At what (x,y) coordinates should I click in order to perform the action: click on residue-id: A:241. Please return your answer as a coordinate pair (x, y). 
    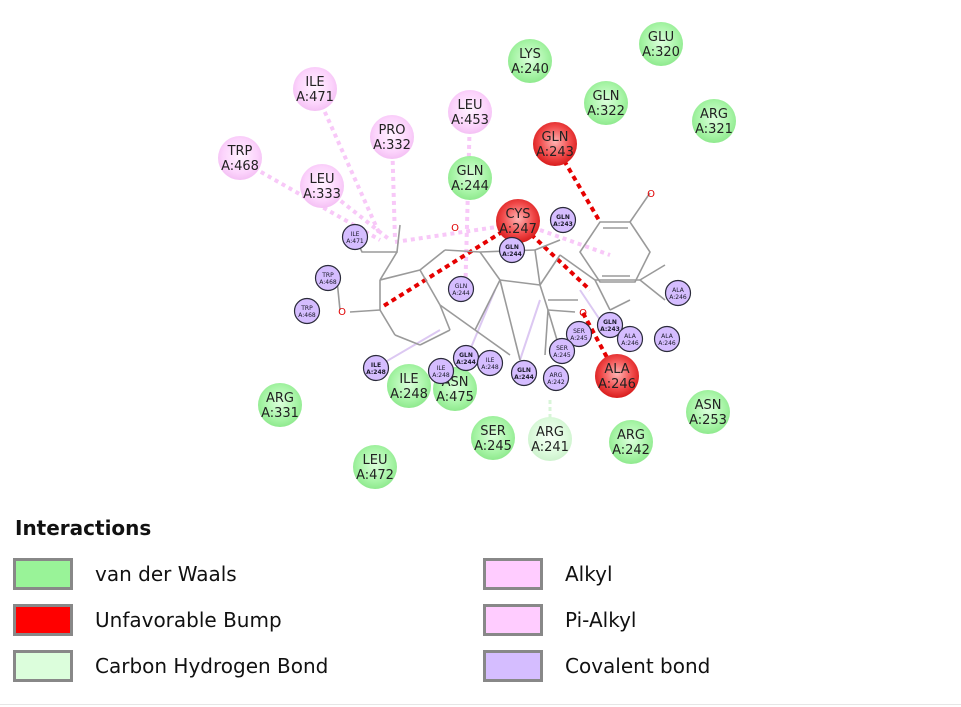
    Looking at the image, I should click on (550, 447).